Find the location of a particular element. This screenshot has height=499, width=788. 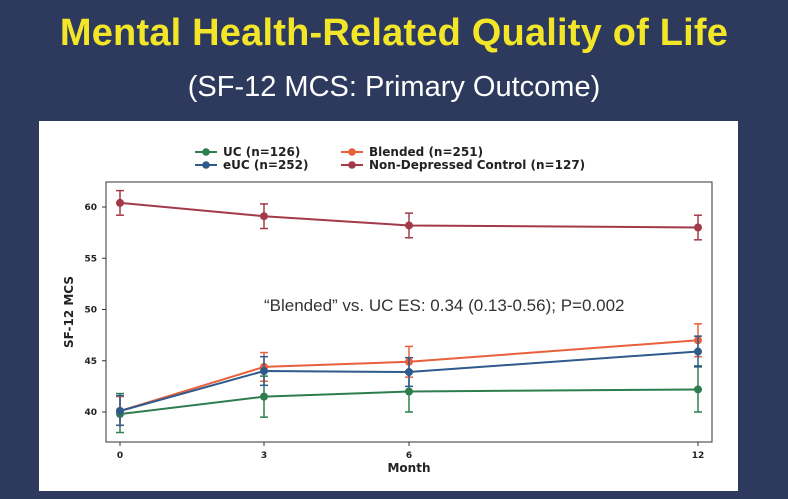

y-axis-label: SF-12 MCS is located at coordinates (69, 312).